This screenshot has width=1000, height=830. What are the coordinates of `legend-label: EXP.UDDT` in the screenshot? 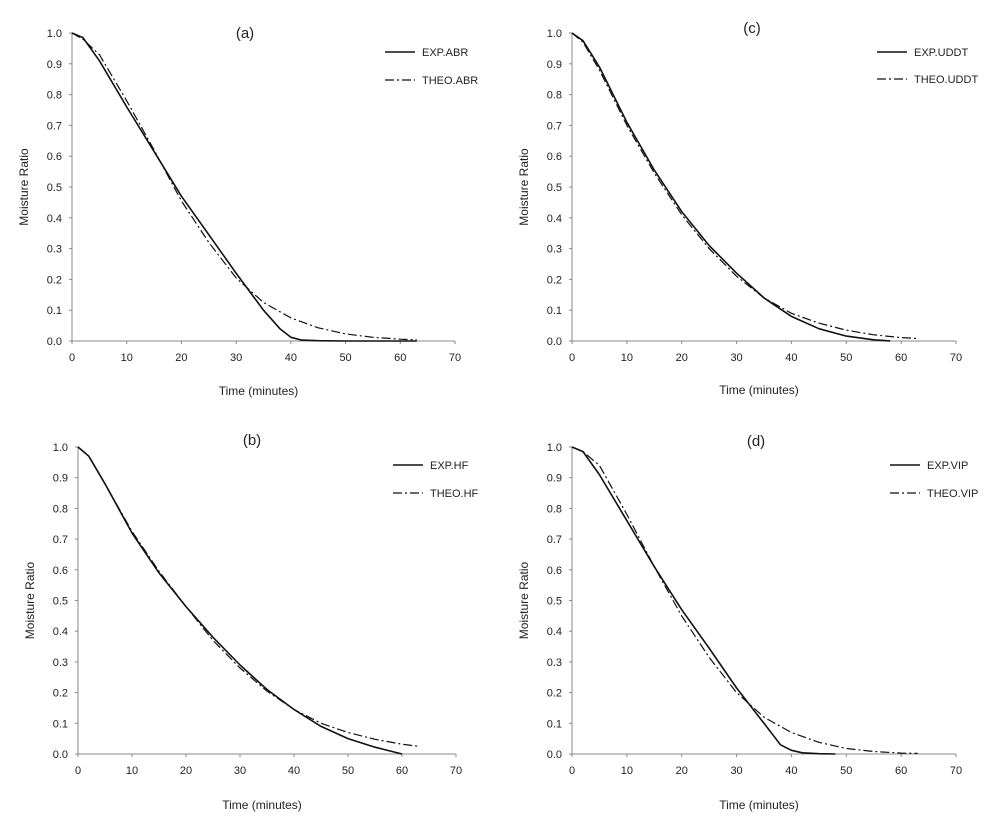 It's located at (941, 53).